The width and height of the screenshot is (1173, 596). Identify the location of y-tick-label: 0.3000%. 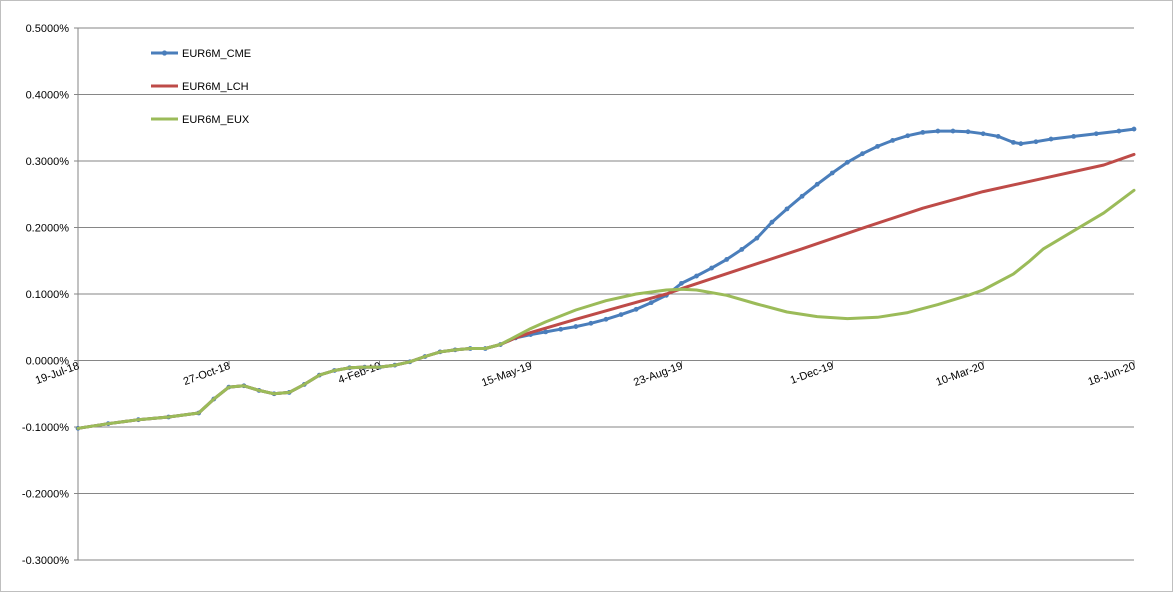
(48, 162).